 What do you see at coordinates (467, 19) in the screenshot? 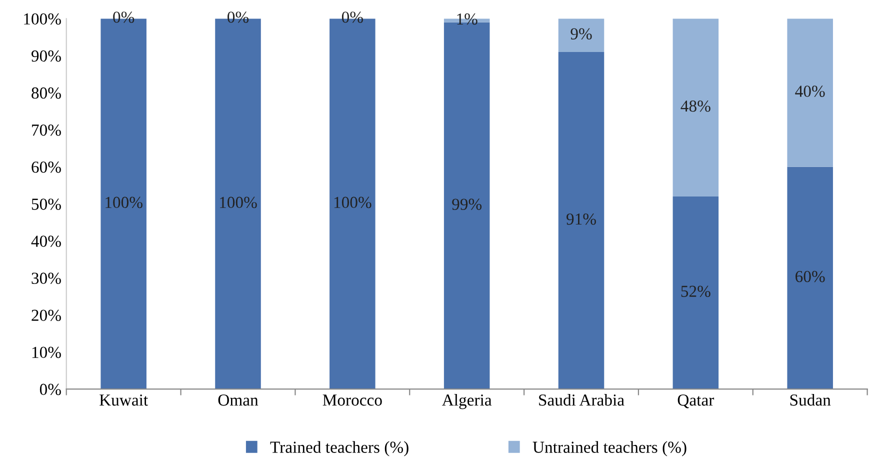
I see `data-label: 1%` at bounding box center [467, 19].